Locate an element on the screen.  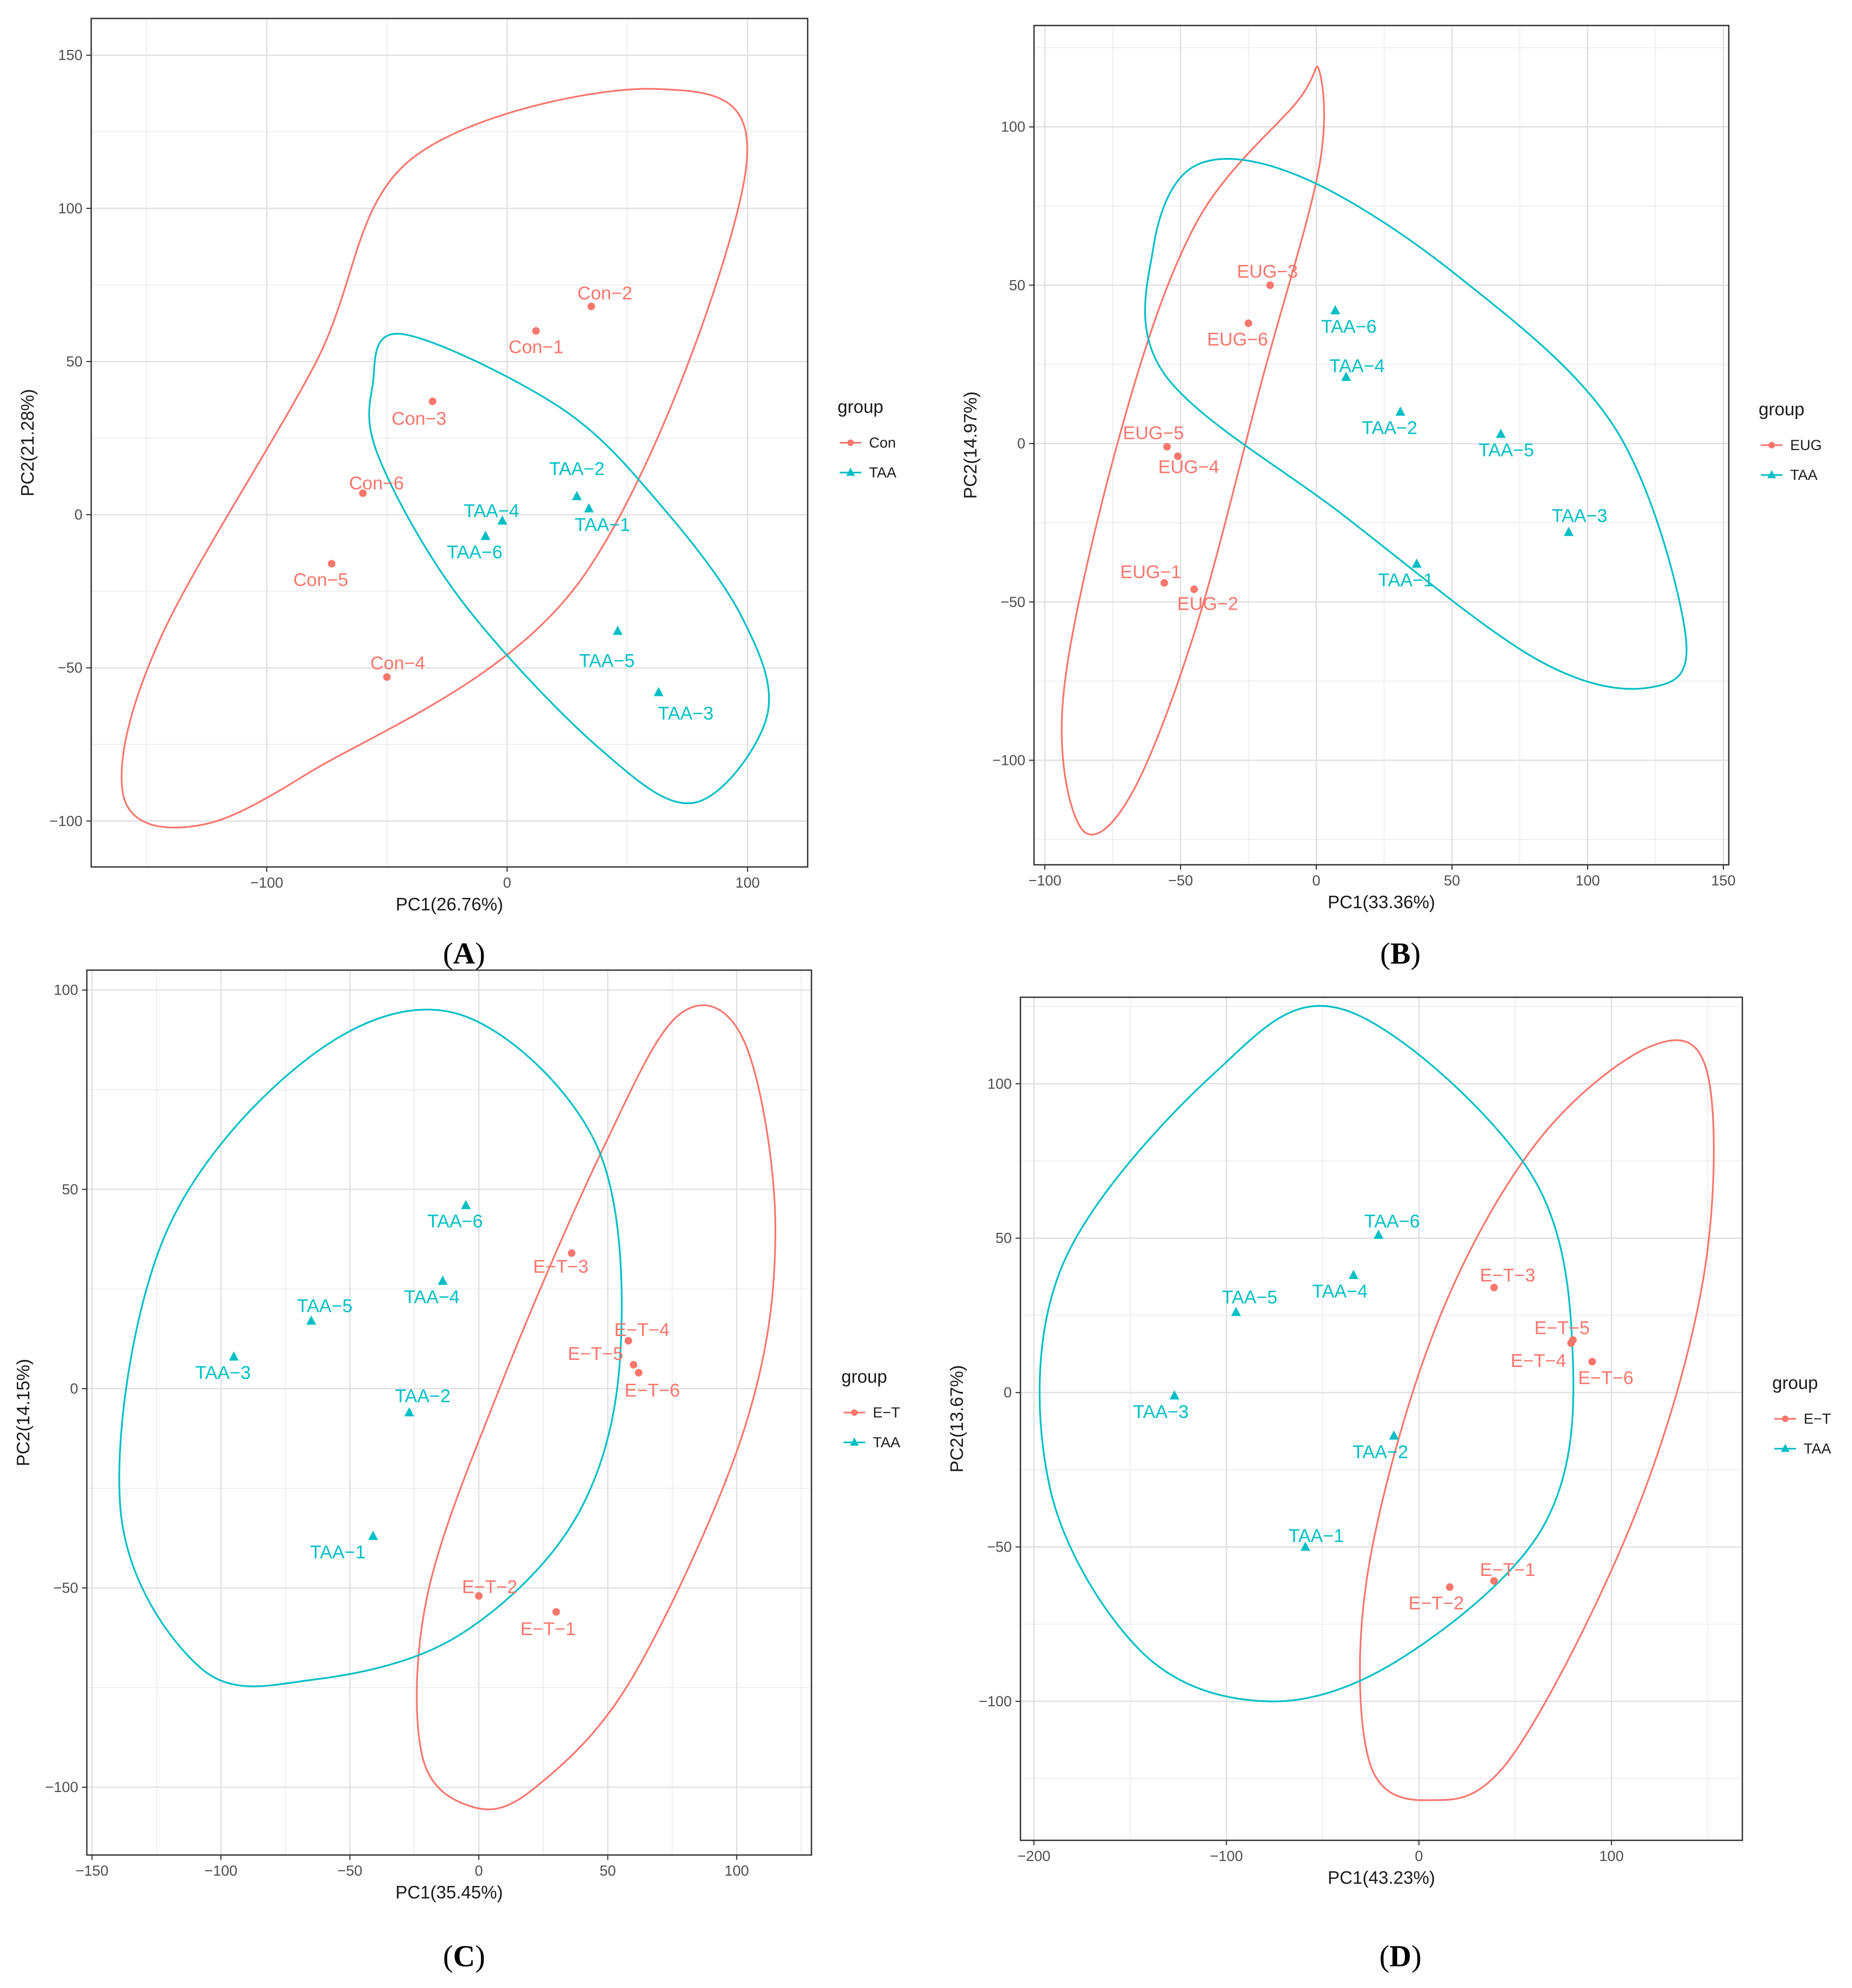
point-label: E−T−5 is located at coordinates (1562, 1328).